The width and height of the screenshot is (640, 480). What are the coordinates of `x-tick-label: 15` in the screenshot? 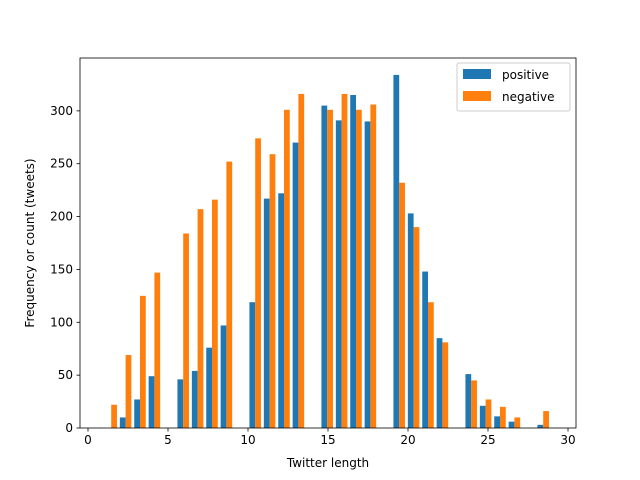 It's located at (327, 440).